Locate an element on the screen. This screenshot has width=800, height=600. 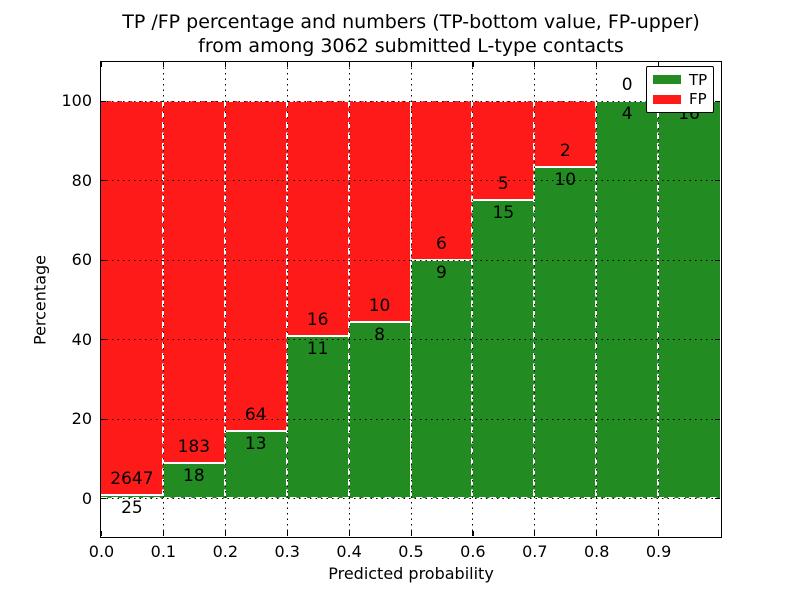
fp-count-label: 6 is located at coordinates (441, 243).